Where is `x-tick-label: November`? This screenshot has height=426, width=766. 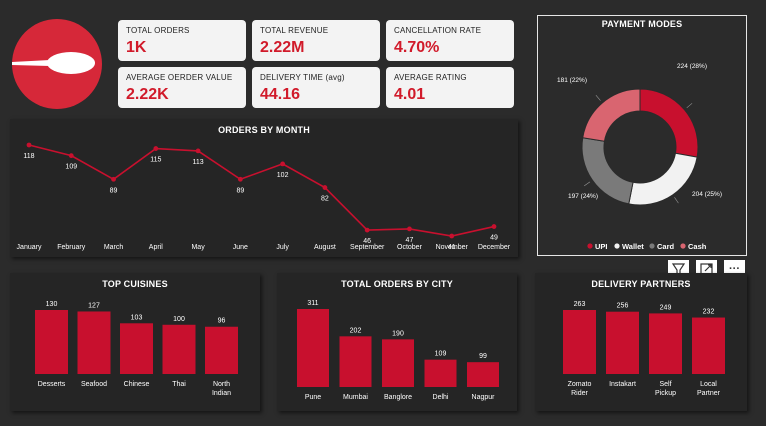 x-tick-label: November is located at coordinates (452, 247).